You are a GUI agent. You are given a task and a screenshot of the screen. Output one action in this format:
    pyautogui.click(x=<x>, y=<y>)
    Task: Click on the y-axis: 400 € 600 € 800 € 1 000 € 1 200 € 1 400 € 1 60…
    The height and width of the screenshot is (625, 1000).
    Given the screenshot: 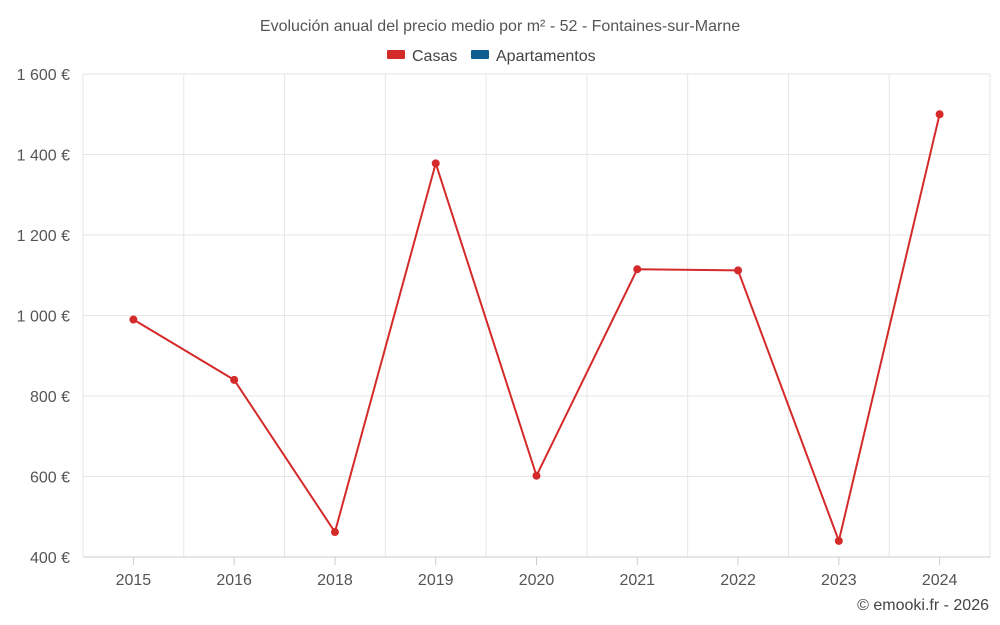 What is the action you would take?
    pyautogui.click(x=43, y=317)
    